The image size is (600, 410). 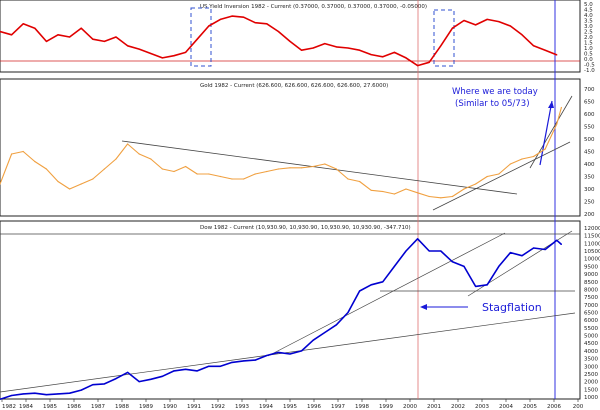 What do you see at coordinates (546, 133) in the screenshot?
I see `gold-arrow-line` at bounding box center [546, 133].